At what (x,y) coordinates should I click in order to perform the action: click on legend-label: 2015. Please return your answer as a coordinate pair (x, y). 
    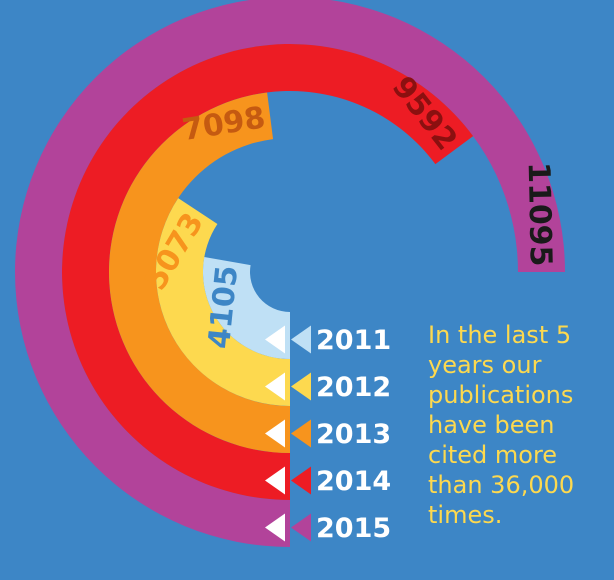
    Looking at the image, I should click on (353, 528).